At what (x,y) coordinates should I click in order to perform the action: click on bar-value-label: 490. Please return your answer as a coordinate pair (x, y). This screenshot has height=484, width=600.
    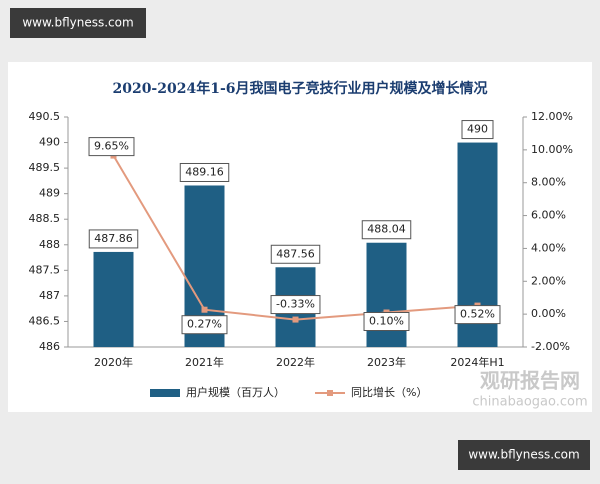
    Looking at the image, I should click on (477, 129).